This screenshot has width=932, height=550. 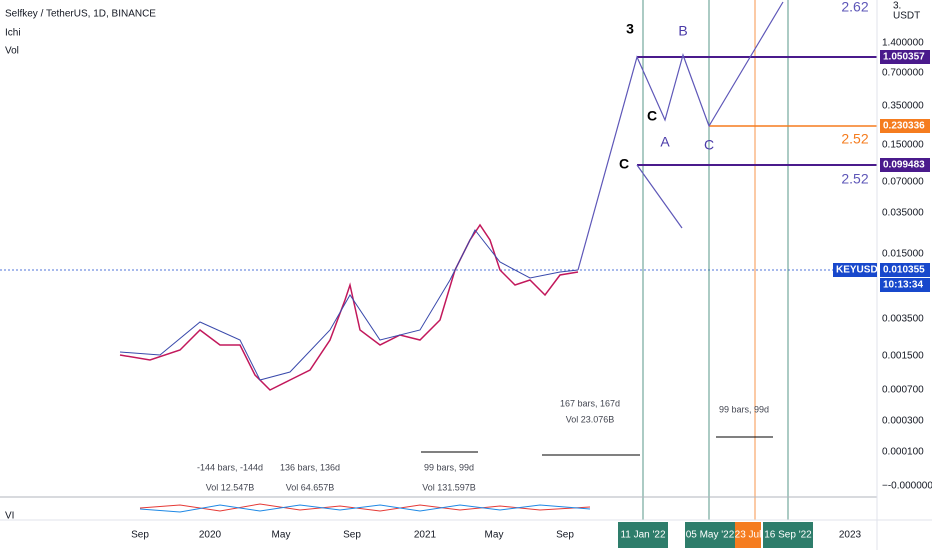 I want to click on wave-label: 3, so click(x=630, y=29).